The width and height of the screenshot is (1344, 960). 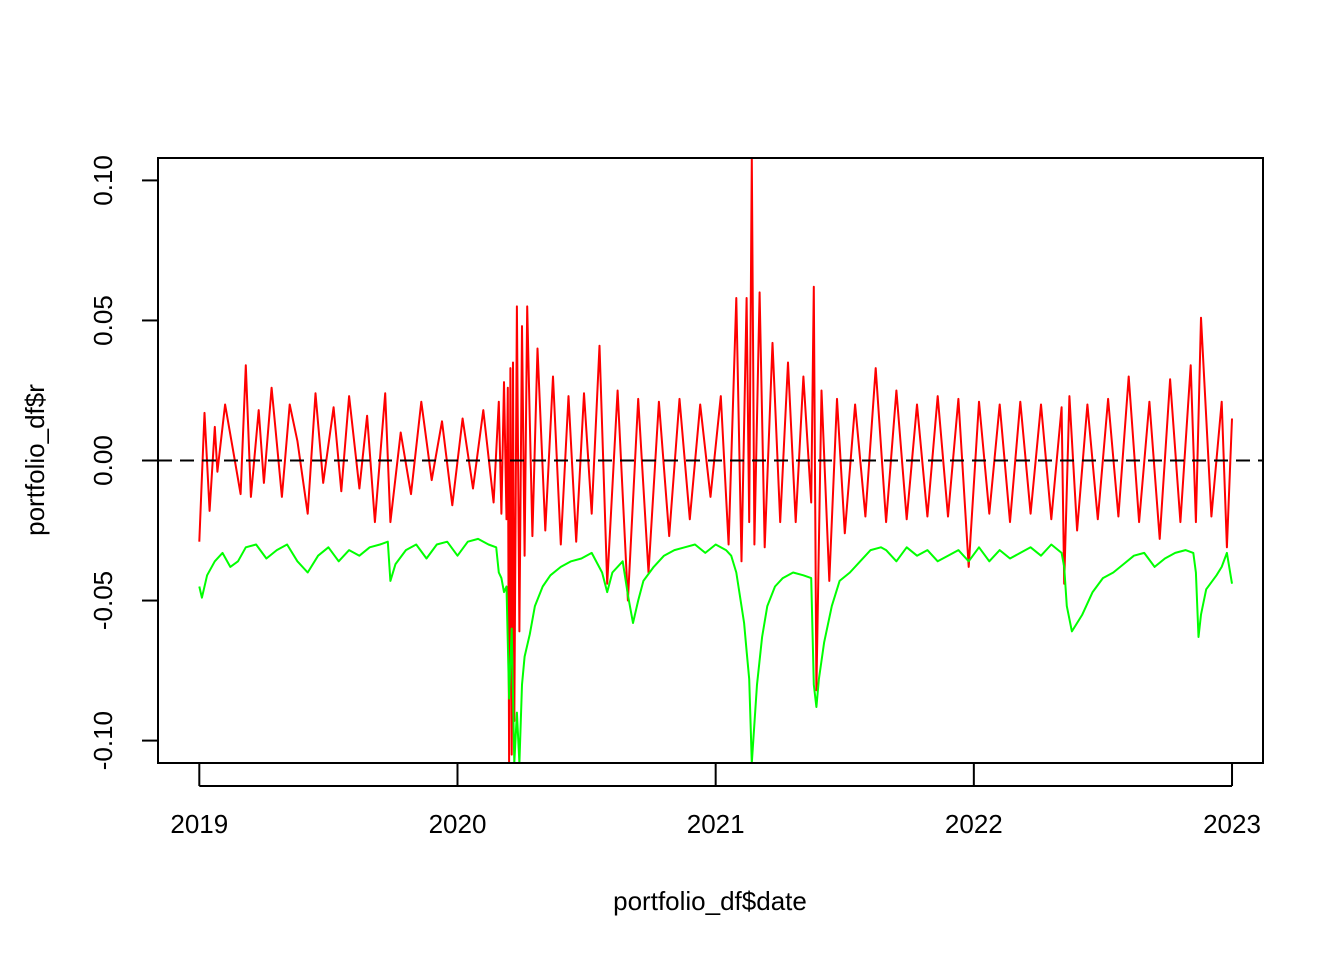 I want to click on y-axis: -0.10 -0.05 0.00 0.05 0.10, so click(x=123, y=462).